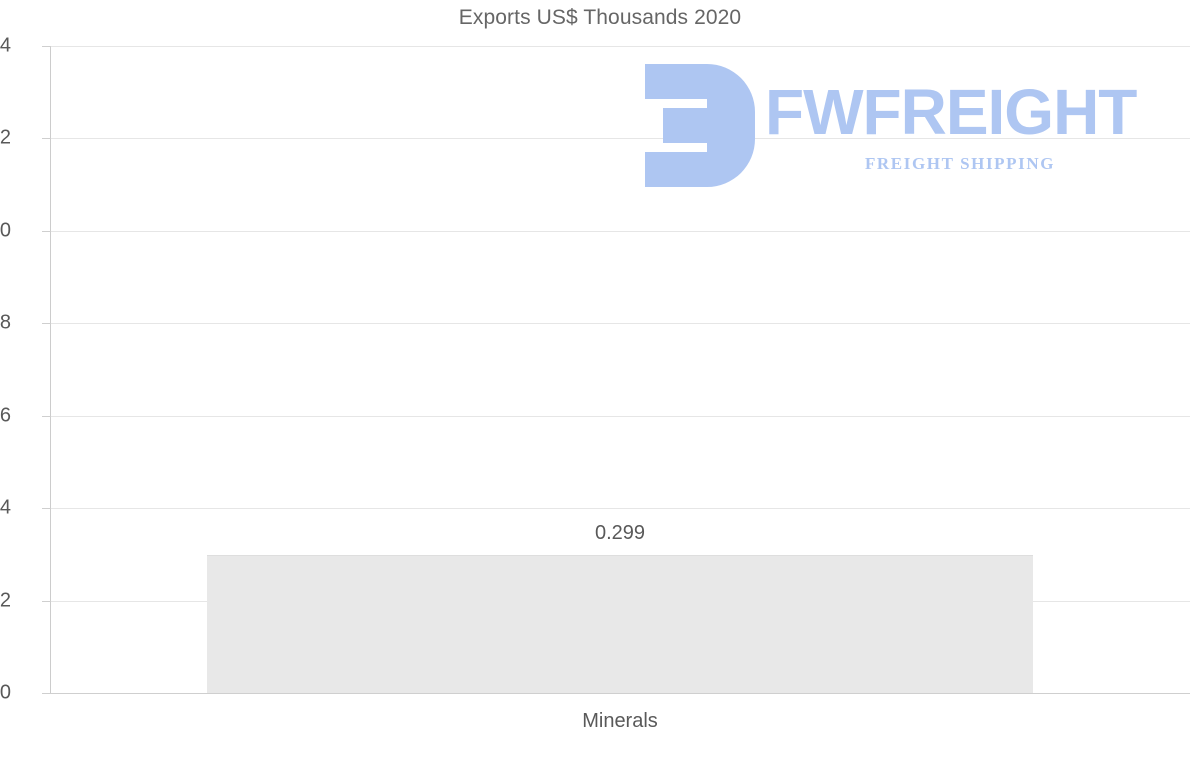  I want to click on y-axis-tick-label: 0,8, so click(5, 322).